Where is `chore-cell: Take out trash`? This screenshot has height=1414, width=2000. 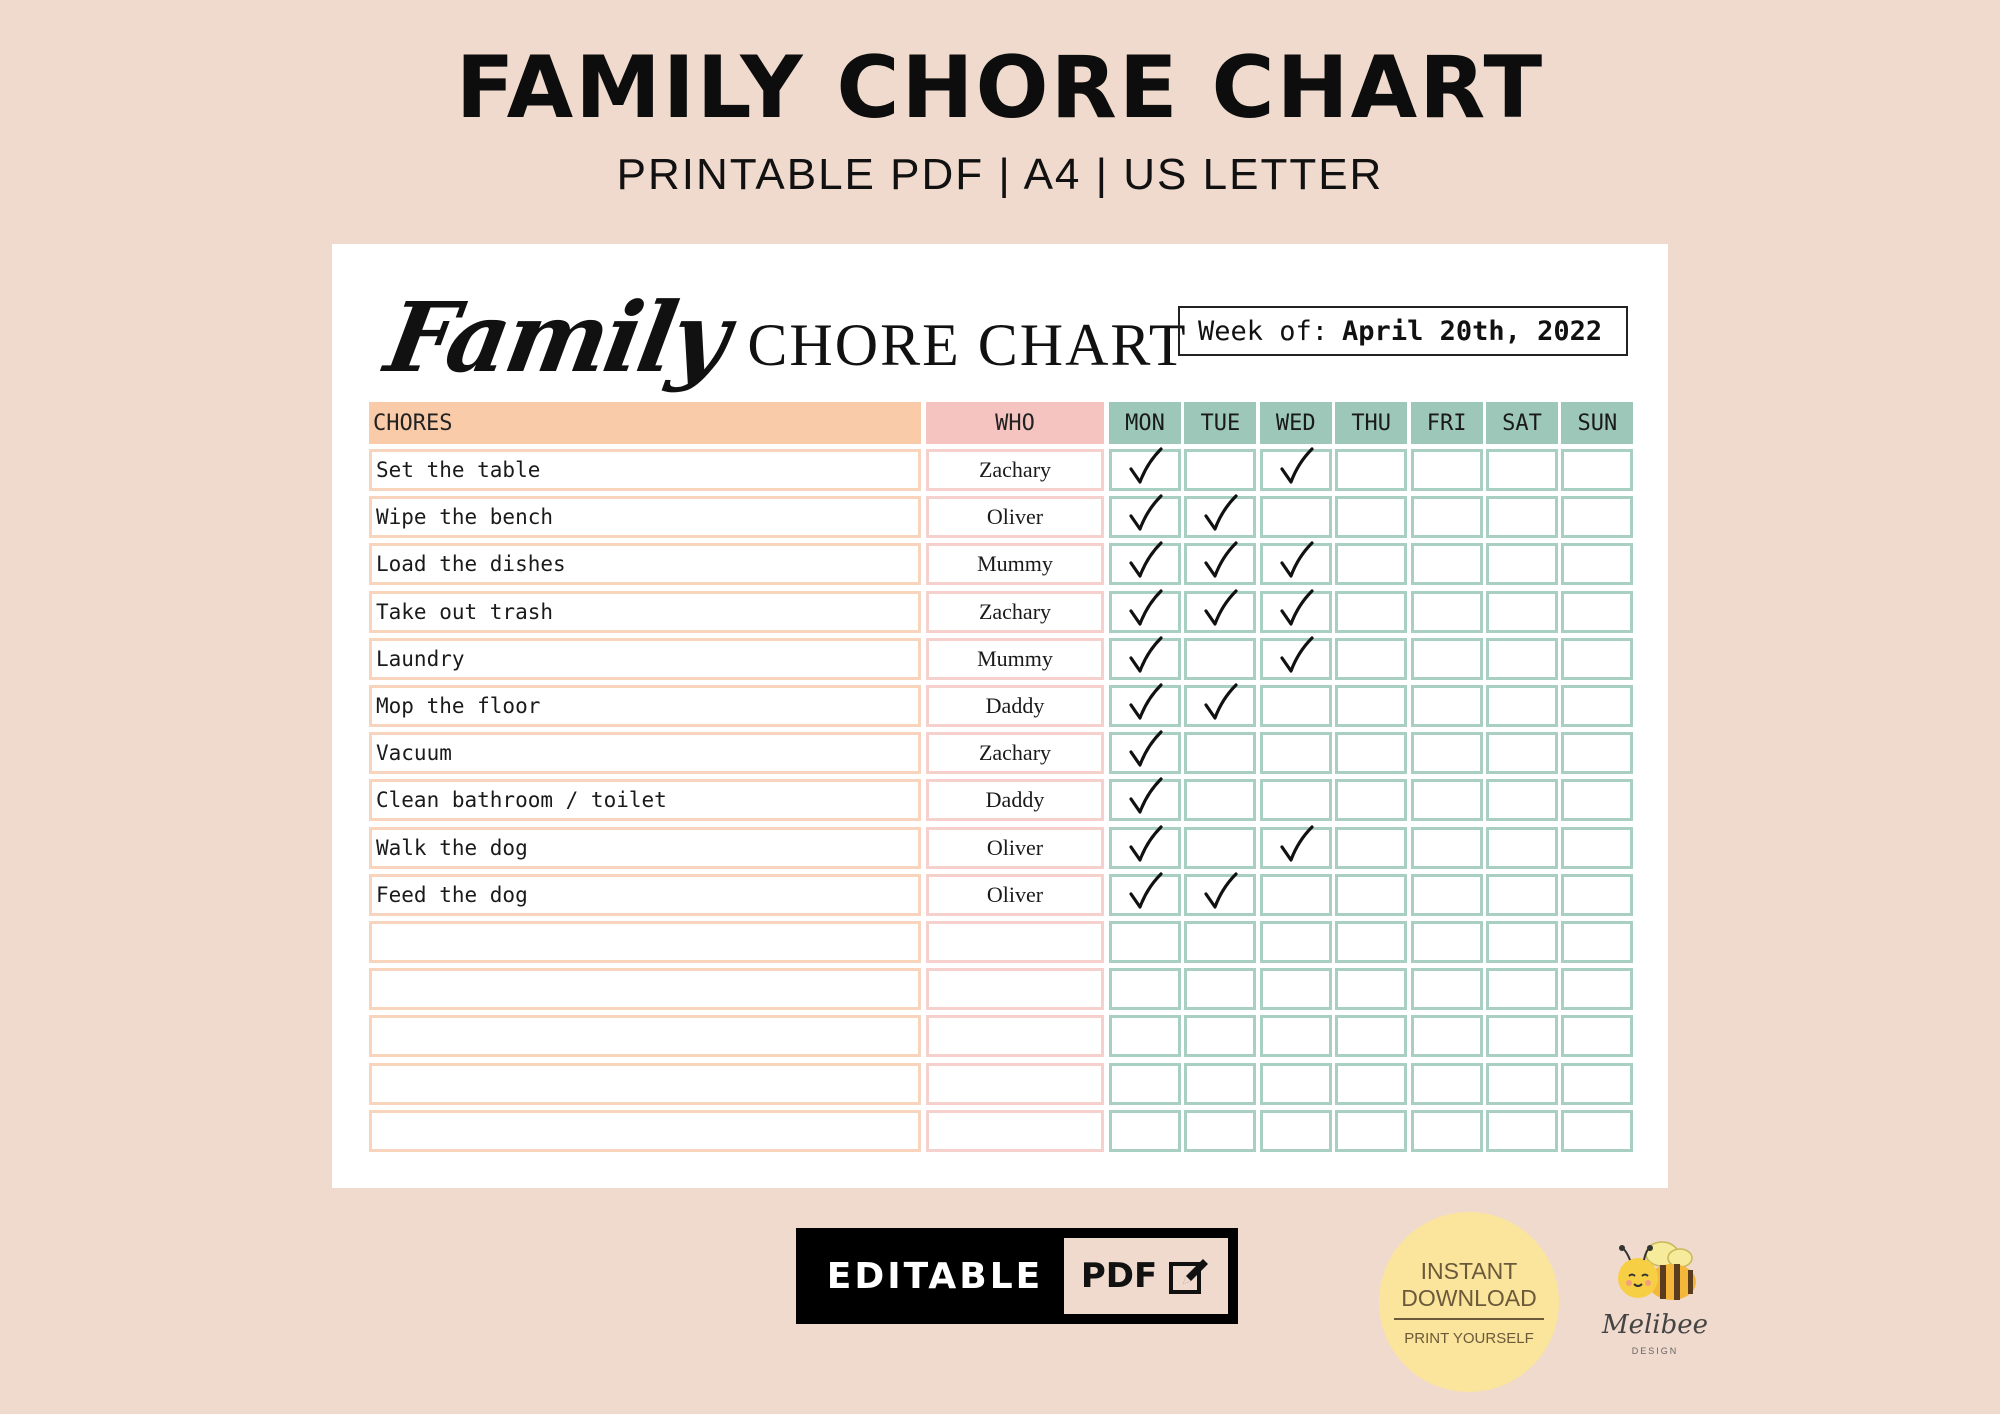
chore-cell: Take out trash is located at coordinates (645, 611).